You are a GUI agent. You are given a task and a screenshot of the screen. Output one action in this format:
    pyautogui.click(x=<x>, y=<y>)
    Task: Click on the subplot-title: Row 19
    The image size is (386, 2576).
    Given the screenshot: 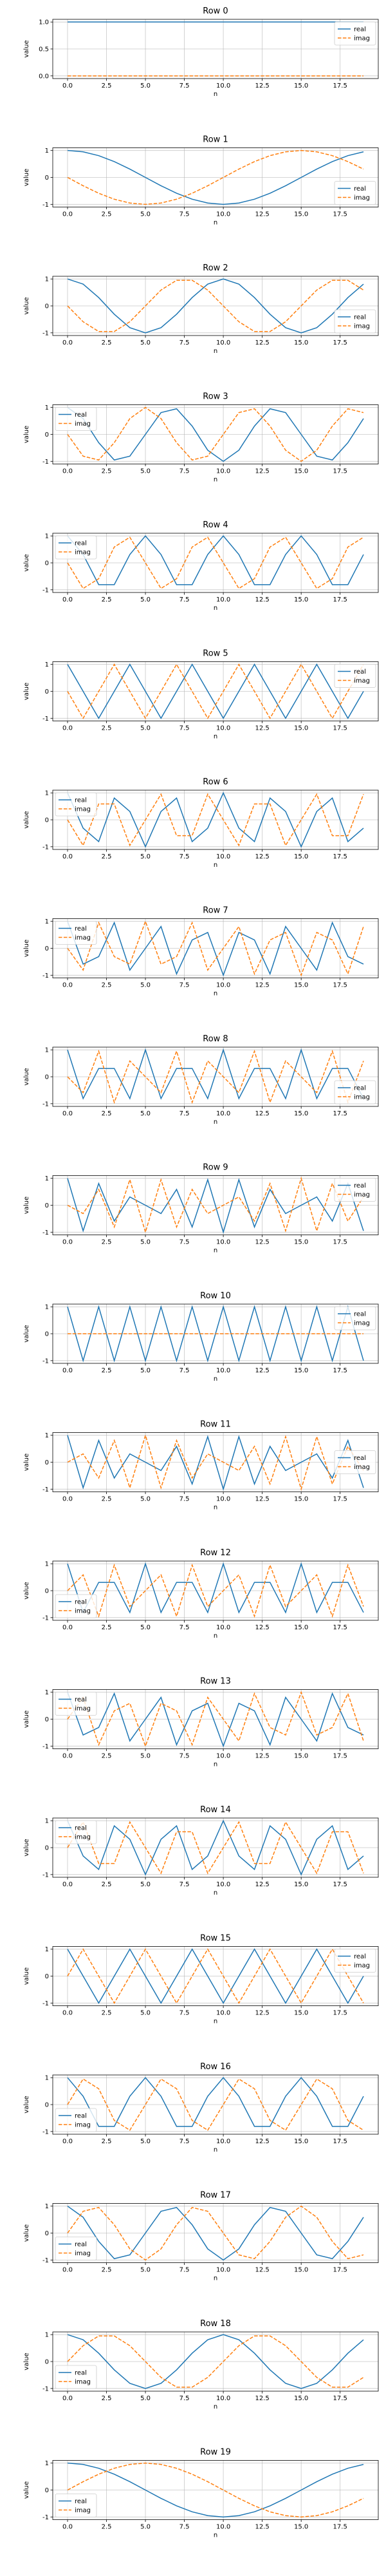 What is the action you would take?
    pyautogui.click(x=215, y=2453)
    